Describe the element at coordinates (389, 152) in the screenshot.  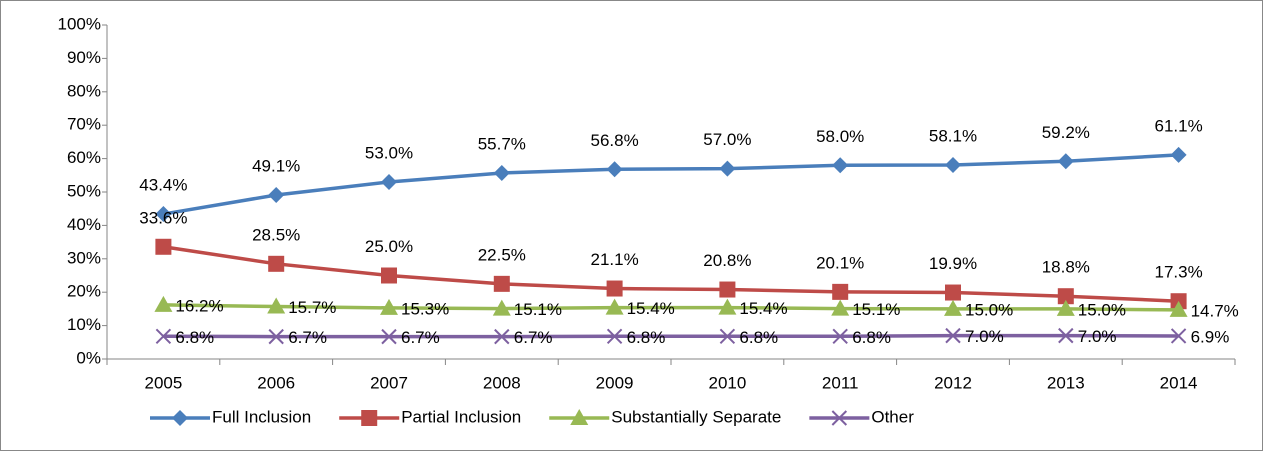
I see `data-label: 53.0%` at that location.